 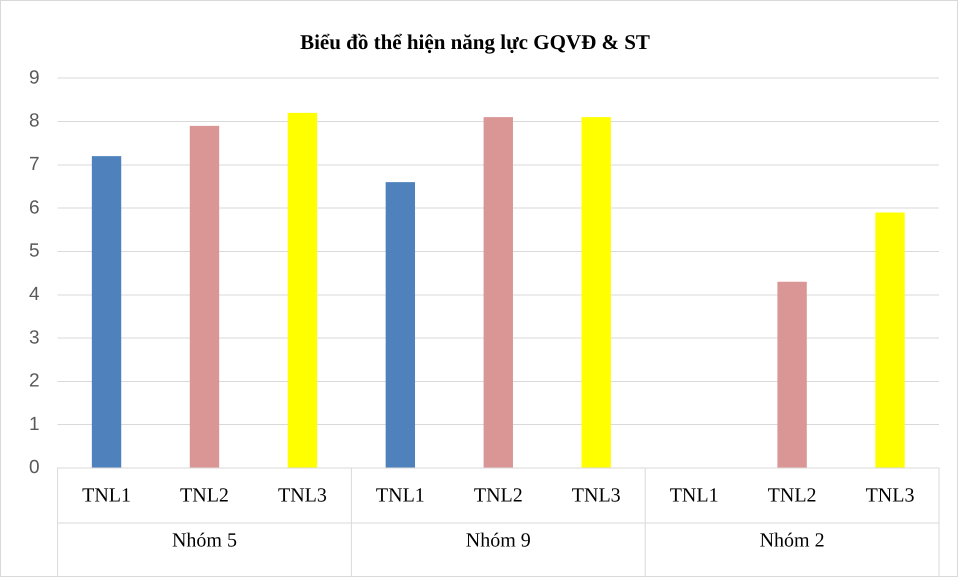 I want to click on y-tick-label: 0, so click(x=34, y=467).